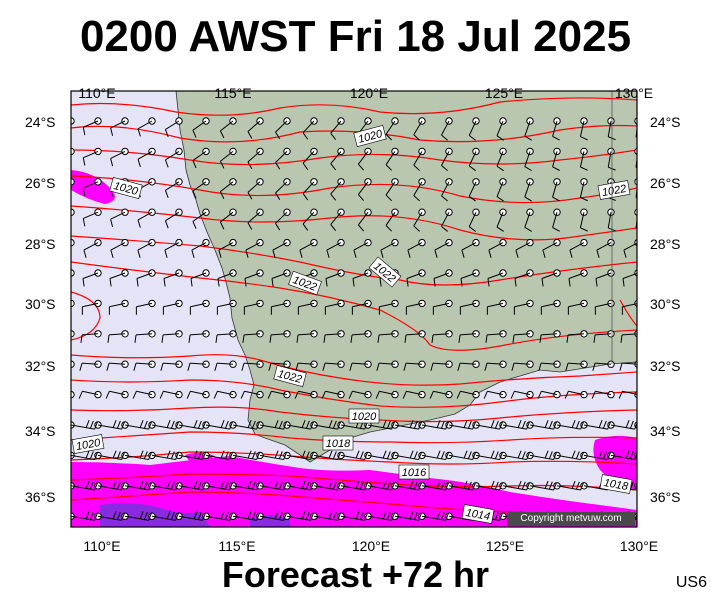 The width and height of the screenshot is (711, 605). I want to click on forecast-label: Forecast +72 hr, so click(355, 575).